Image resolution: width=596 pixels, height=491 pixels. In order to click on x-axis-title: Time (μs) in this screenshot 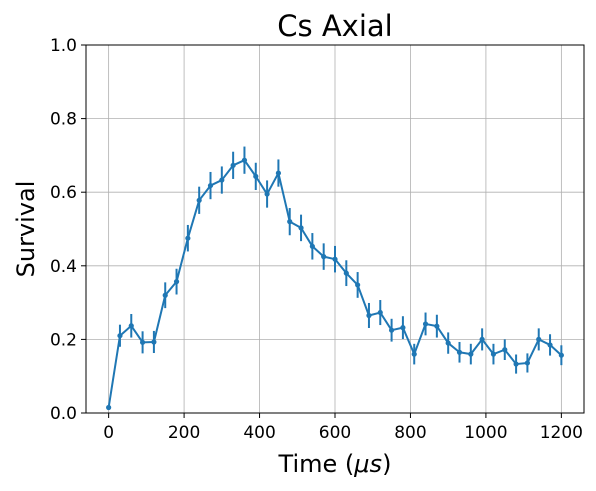, I will do `click(335, 464)`.